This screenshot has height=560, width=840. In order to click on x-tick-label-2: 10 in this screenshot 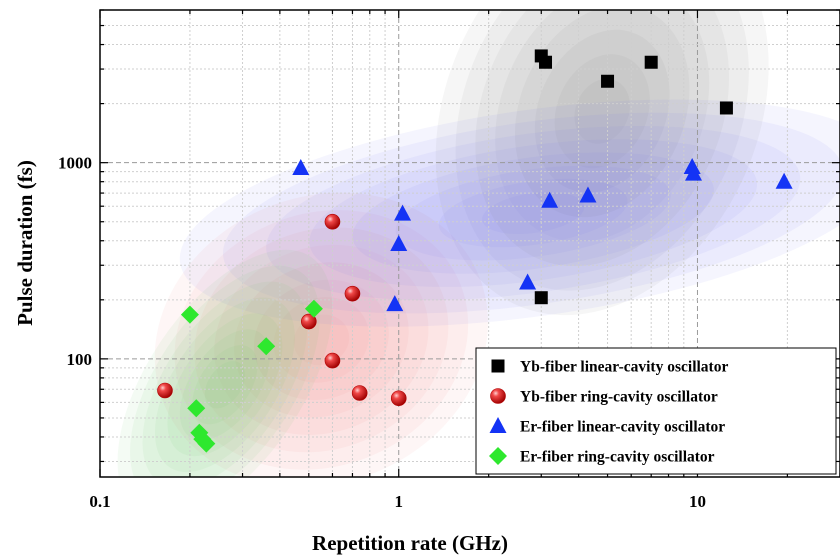, I will do `click(697, 501)`.